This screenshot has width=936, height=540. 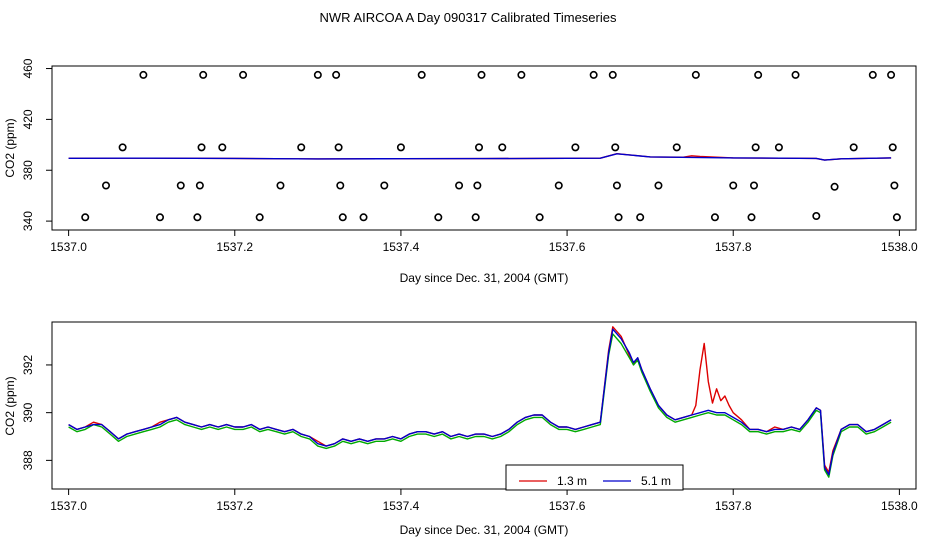 I want to click on bottom-x-axis-label: Day since Dec. 31, 2004 (GMT), so click(x=484, y=530).